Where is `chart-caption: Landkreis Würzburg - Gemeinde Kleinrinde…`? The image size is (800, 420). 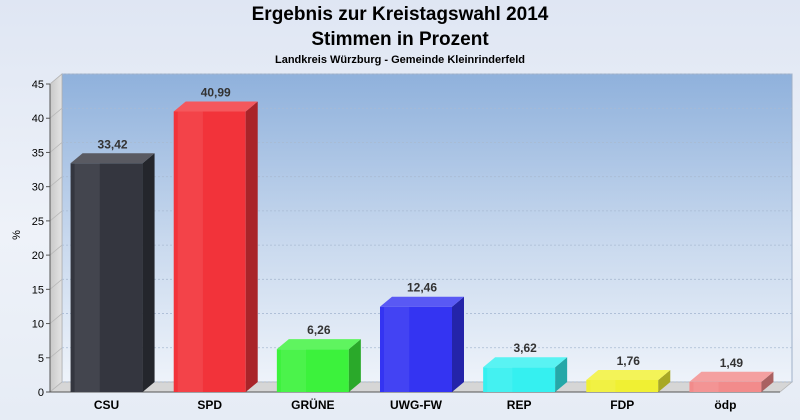 chart-caption: Landkreis Würzburg - Gemeinde Kleinrinde… is located at coordinates (400, 60).